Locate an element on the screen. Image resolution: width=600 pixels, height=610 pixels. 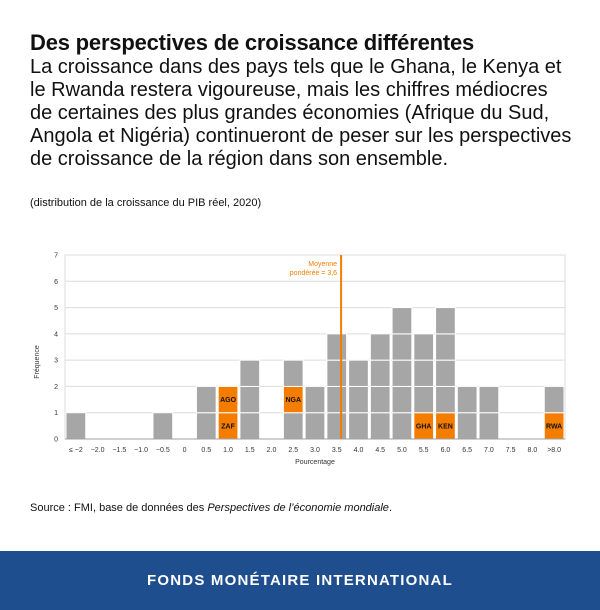
source-prefix: Source : FMI, base de données des is located at coordinates (119, 508).